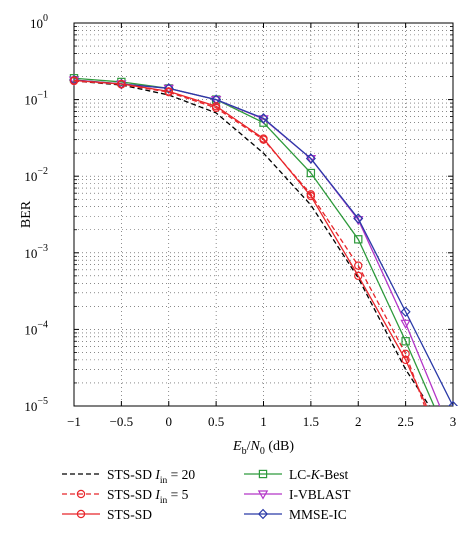  I want to click on x-tick-label: 0, so click(169, 421).